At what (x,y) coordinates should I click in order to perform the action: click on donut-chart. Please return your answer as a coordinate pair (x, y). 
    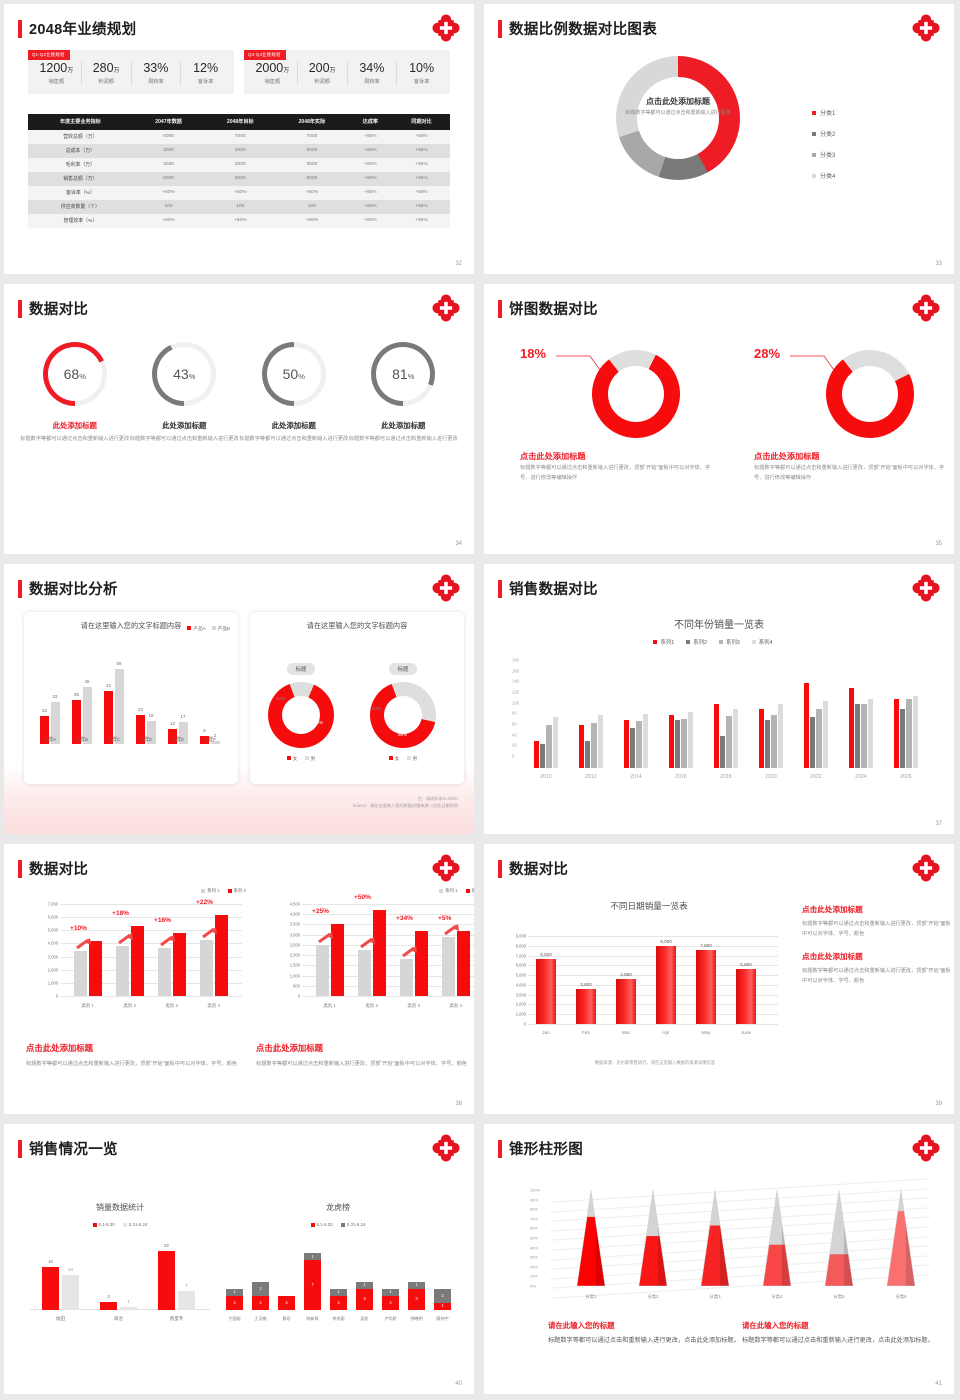
    Looking at the image, I should click on (636, 394).